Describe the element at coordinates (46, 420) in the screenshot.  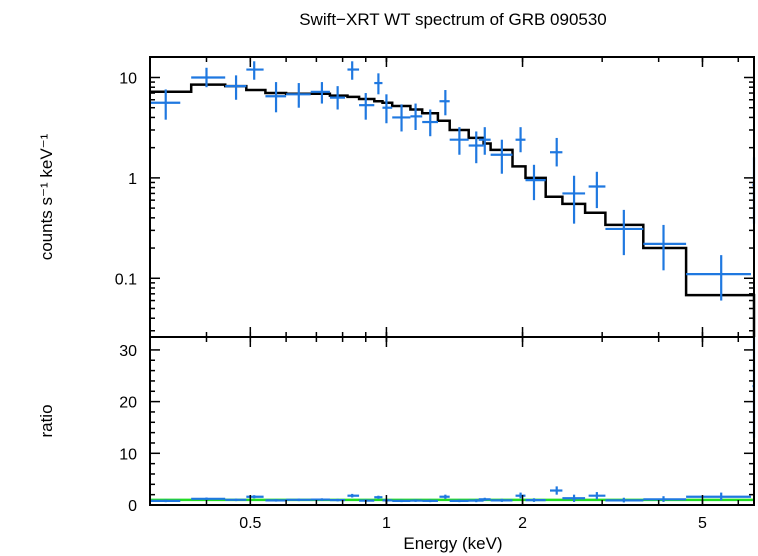
I see `y-axis-label-ratio: ratio` at that location.